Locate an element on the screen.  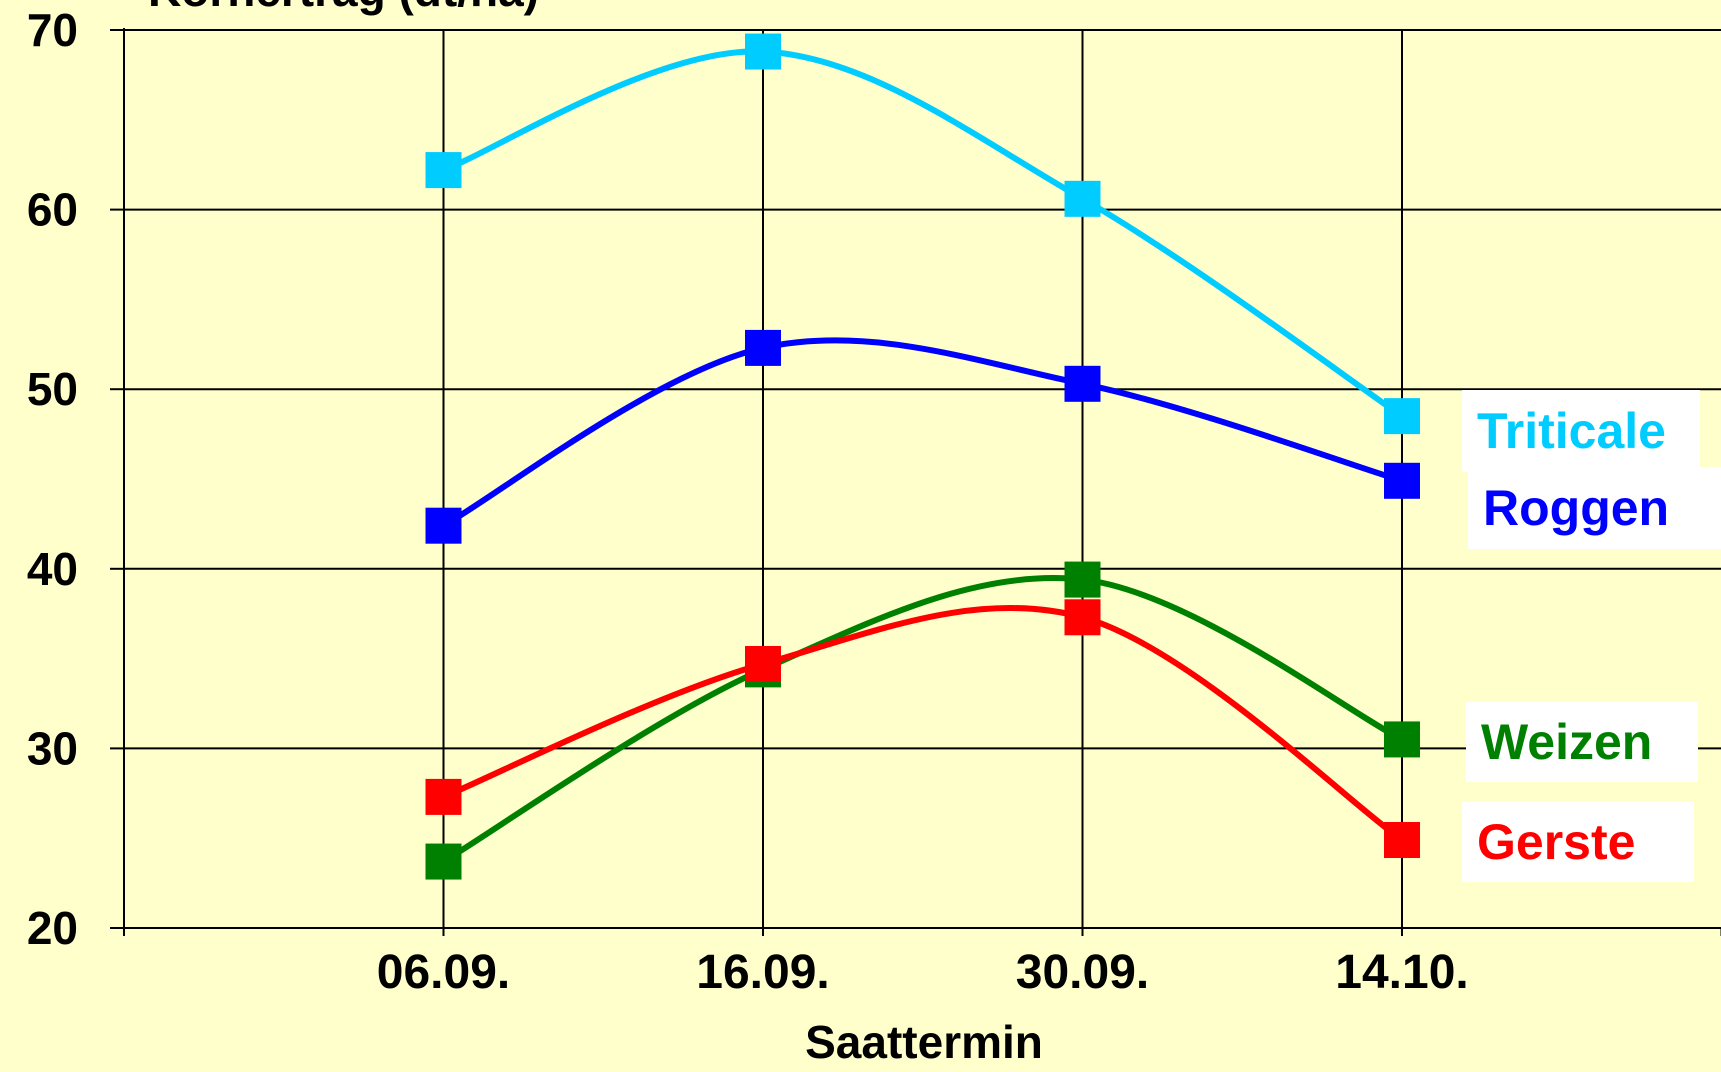
legend-box-gerste is located at coordinates (1578, 842).